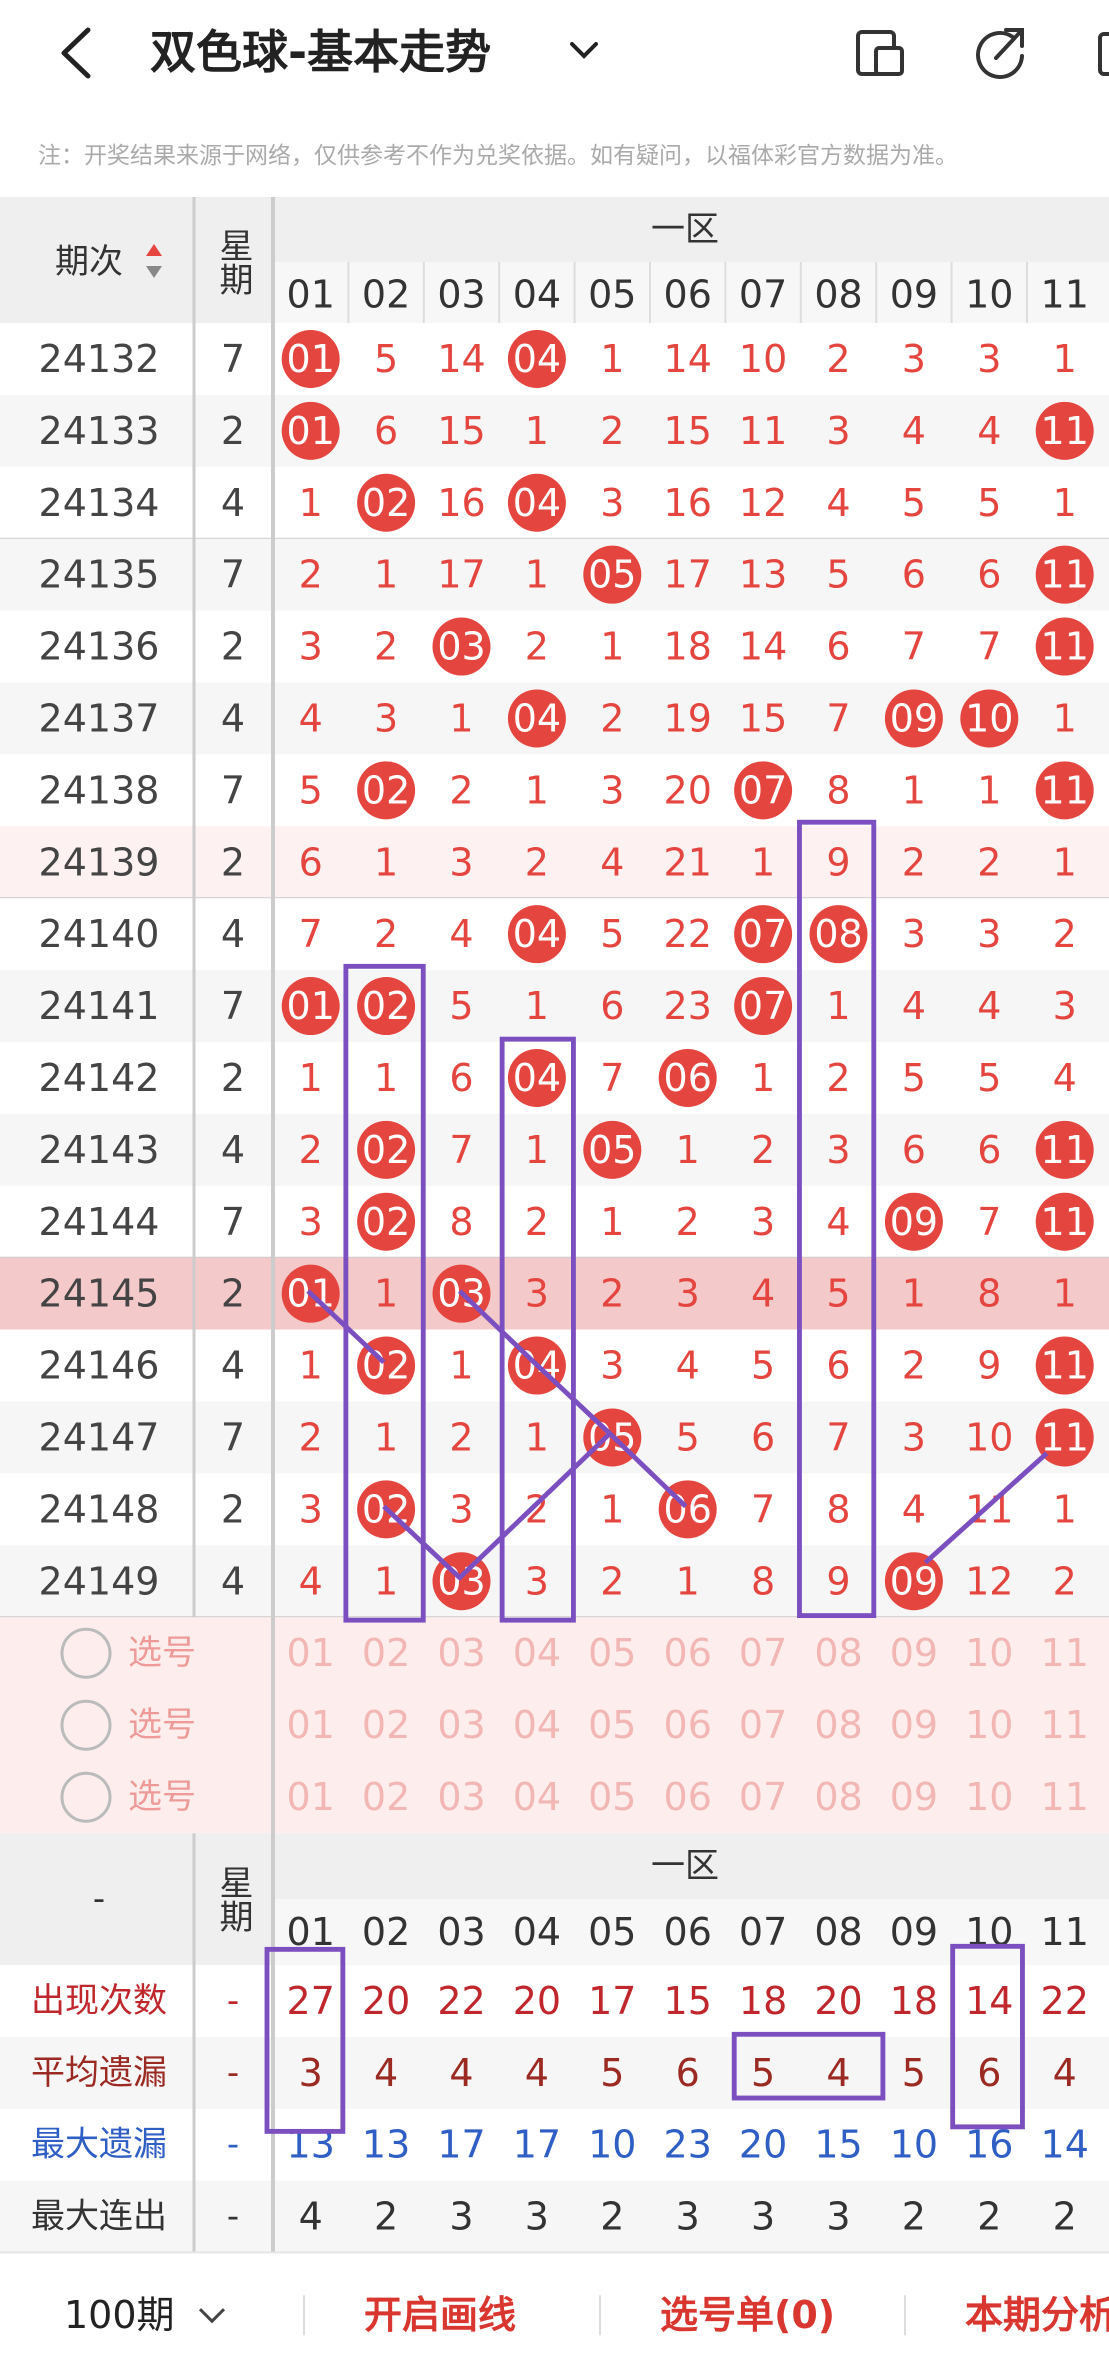 This screenshot has width=1109, height=2378. I want to click on ball-number: 06, so click(688, 1078).